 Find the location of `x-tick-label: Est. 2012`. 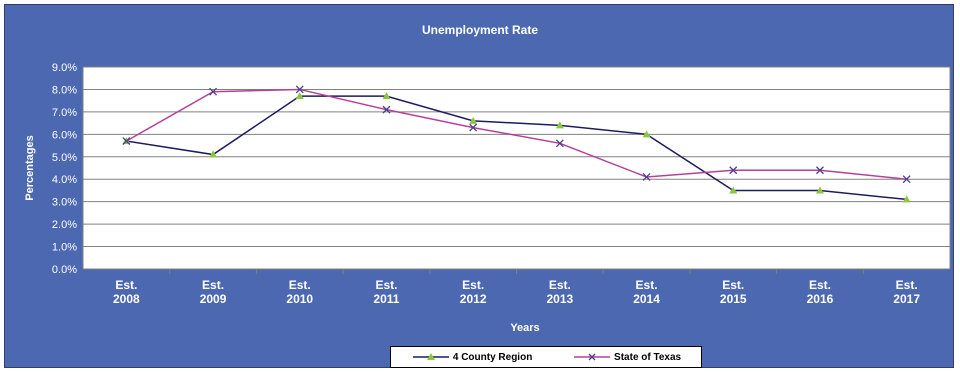

x-tick-label: Est. 2012 is located at coordinates (473, 292).